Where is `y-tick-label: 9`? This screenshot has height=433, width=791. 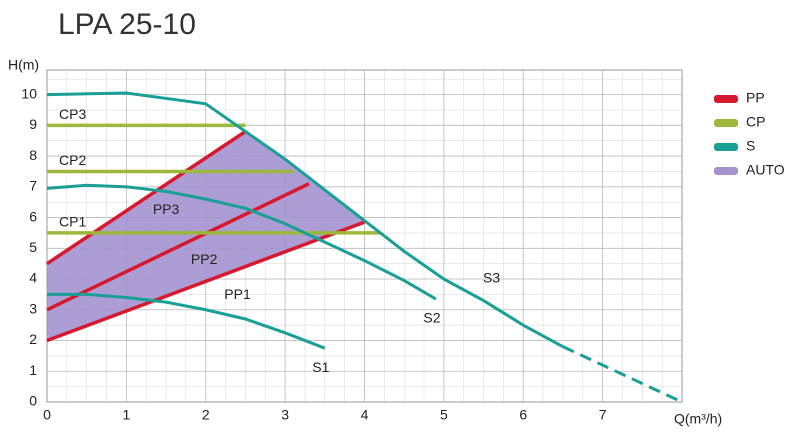 y-tick-label: 9 is located at coordinates (33, 124).